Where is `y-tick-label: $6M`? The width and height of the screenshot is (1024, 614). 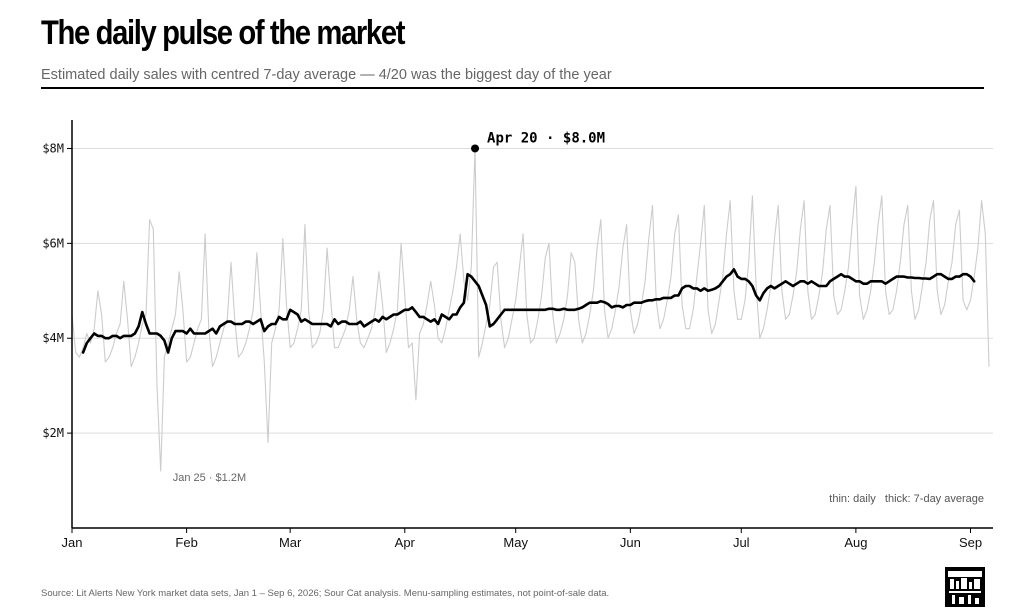 y-tick-label: $6M is located at coordinates (53, 243).